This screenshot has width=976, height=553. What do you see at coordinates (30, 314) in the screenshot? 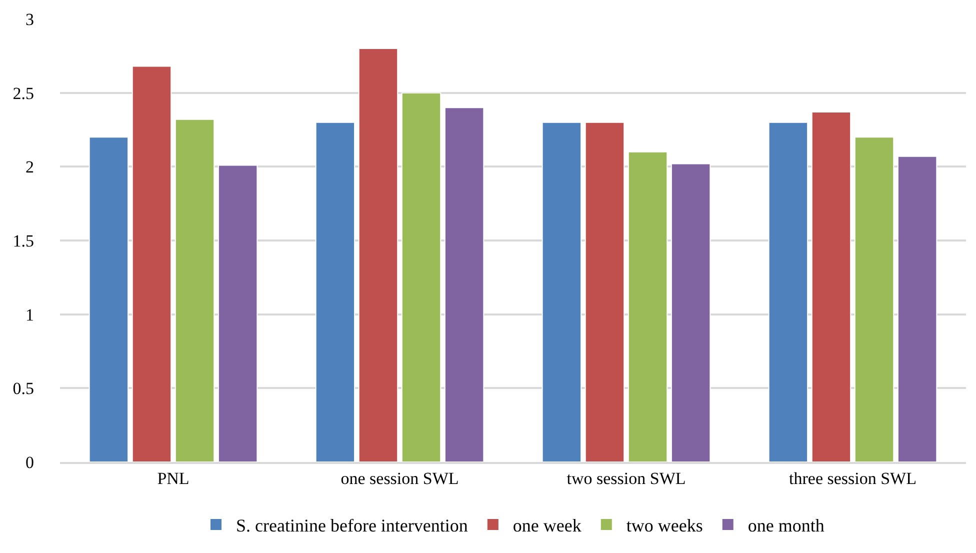
I see `y-tick-label: 1` at bounding box center [30, 314].